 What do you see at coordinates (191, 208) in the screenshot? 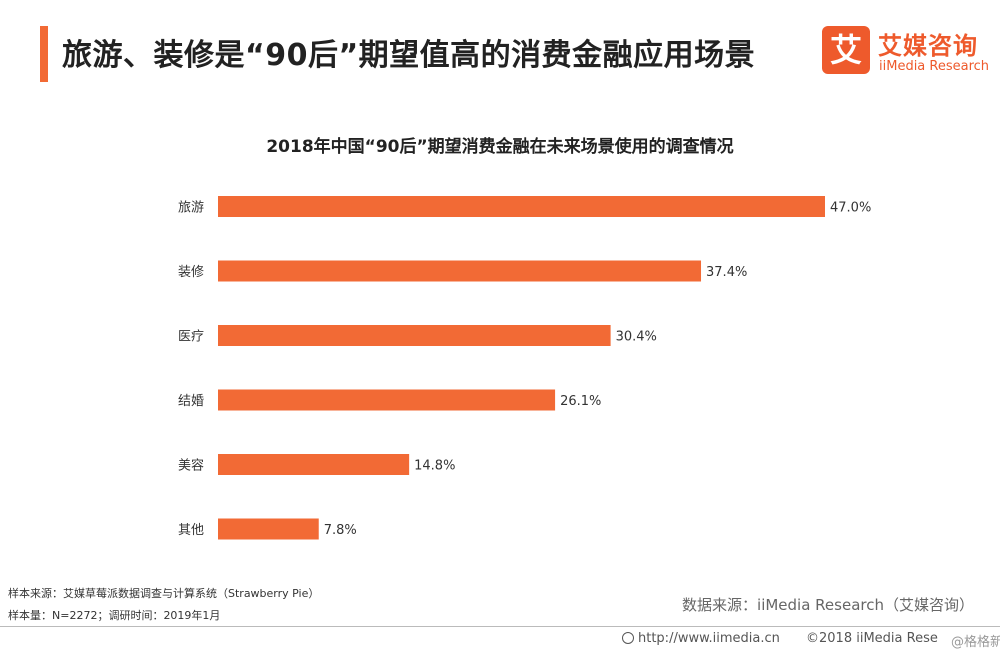
I see `category-label: 旅游` at bounding box center [191, 208].